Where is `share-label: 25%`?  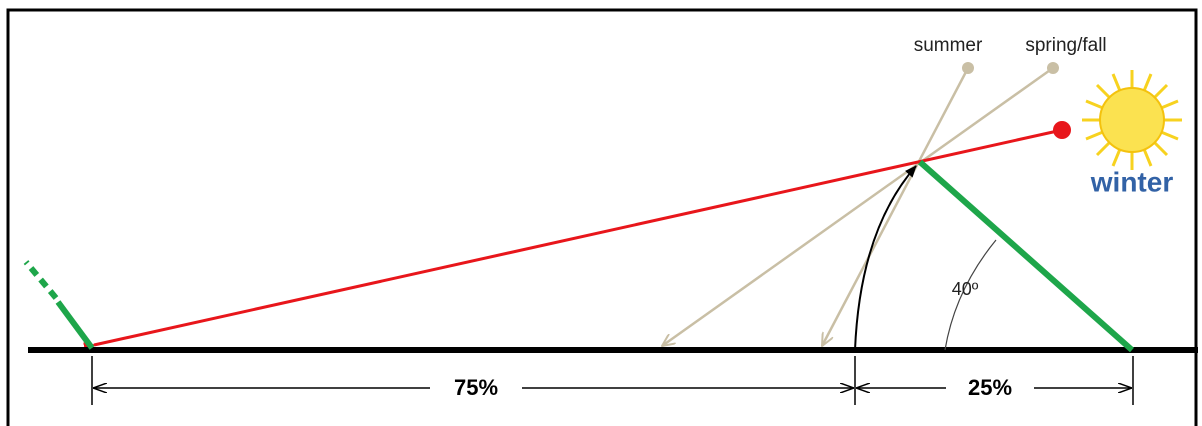
share-label: 25% is located at coordinates (990, 387).